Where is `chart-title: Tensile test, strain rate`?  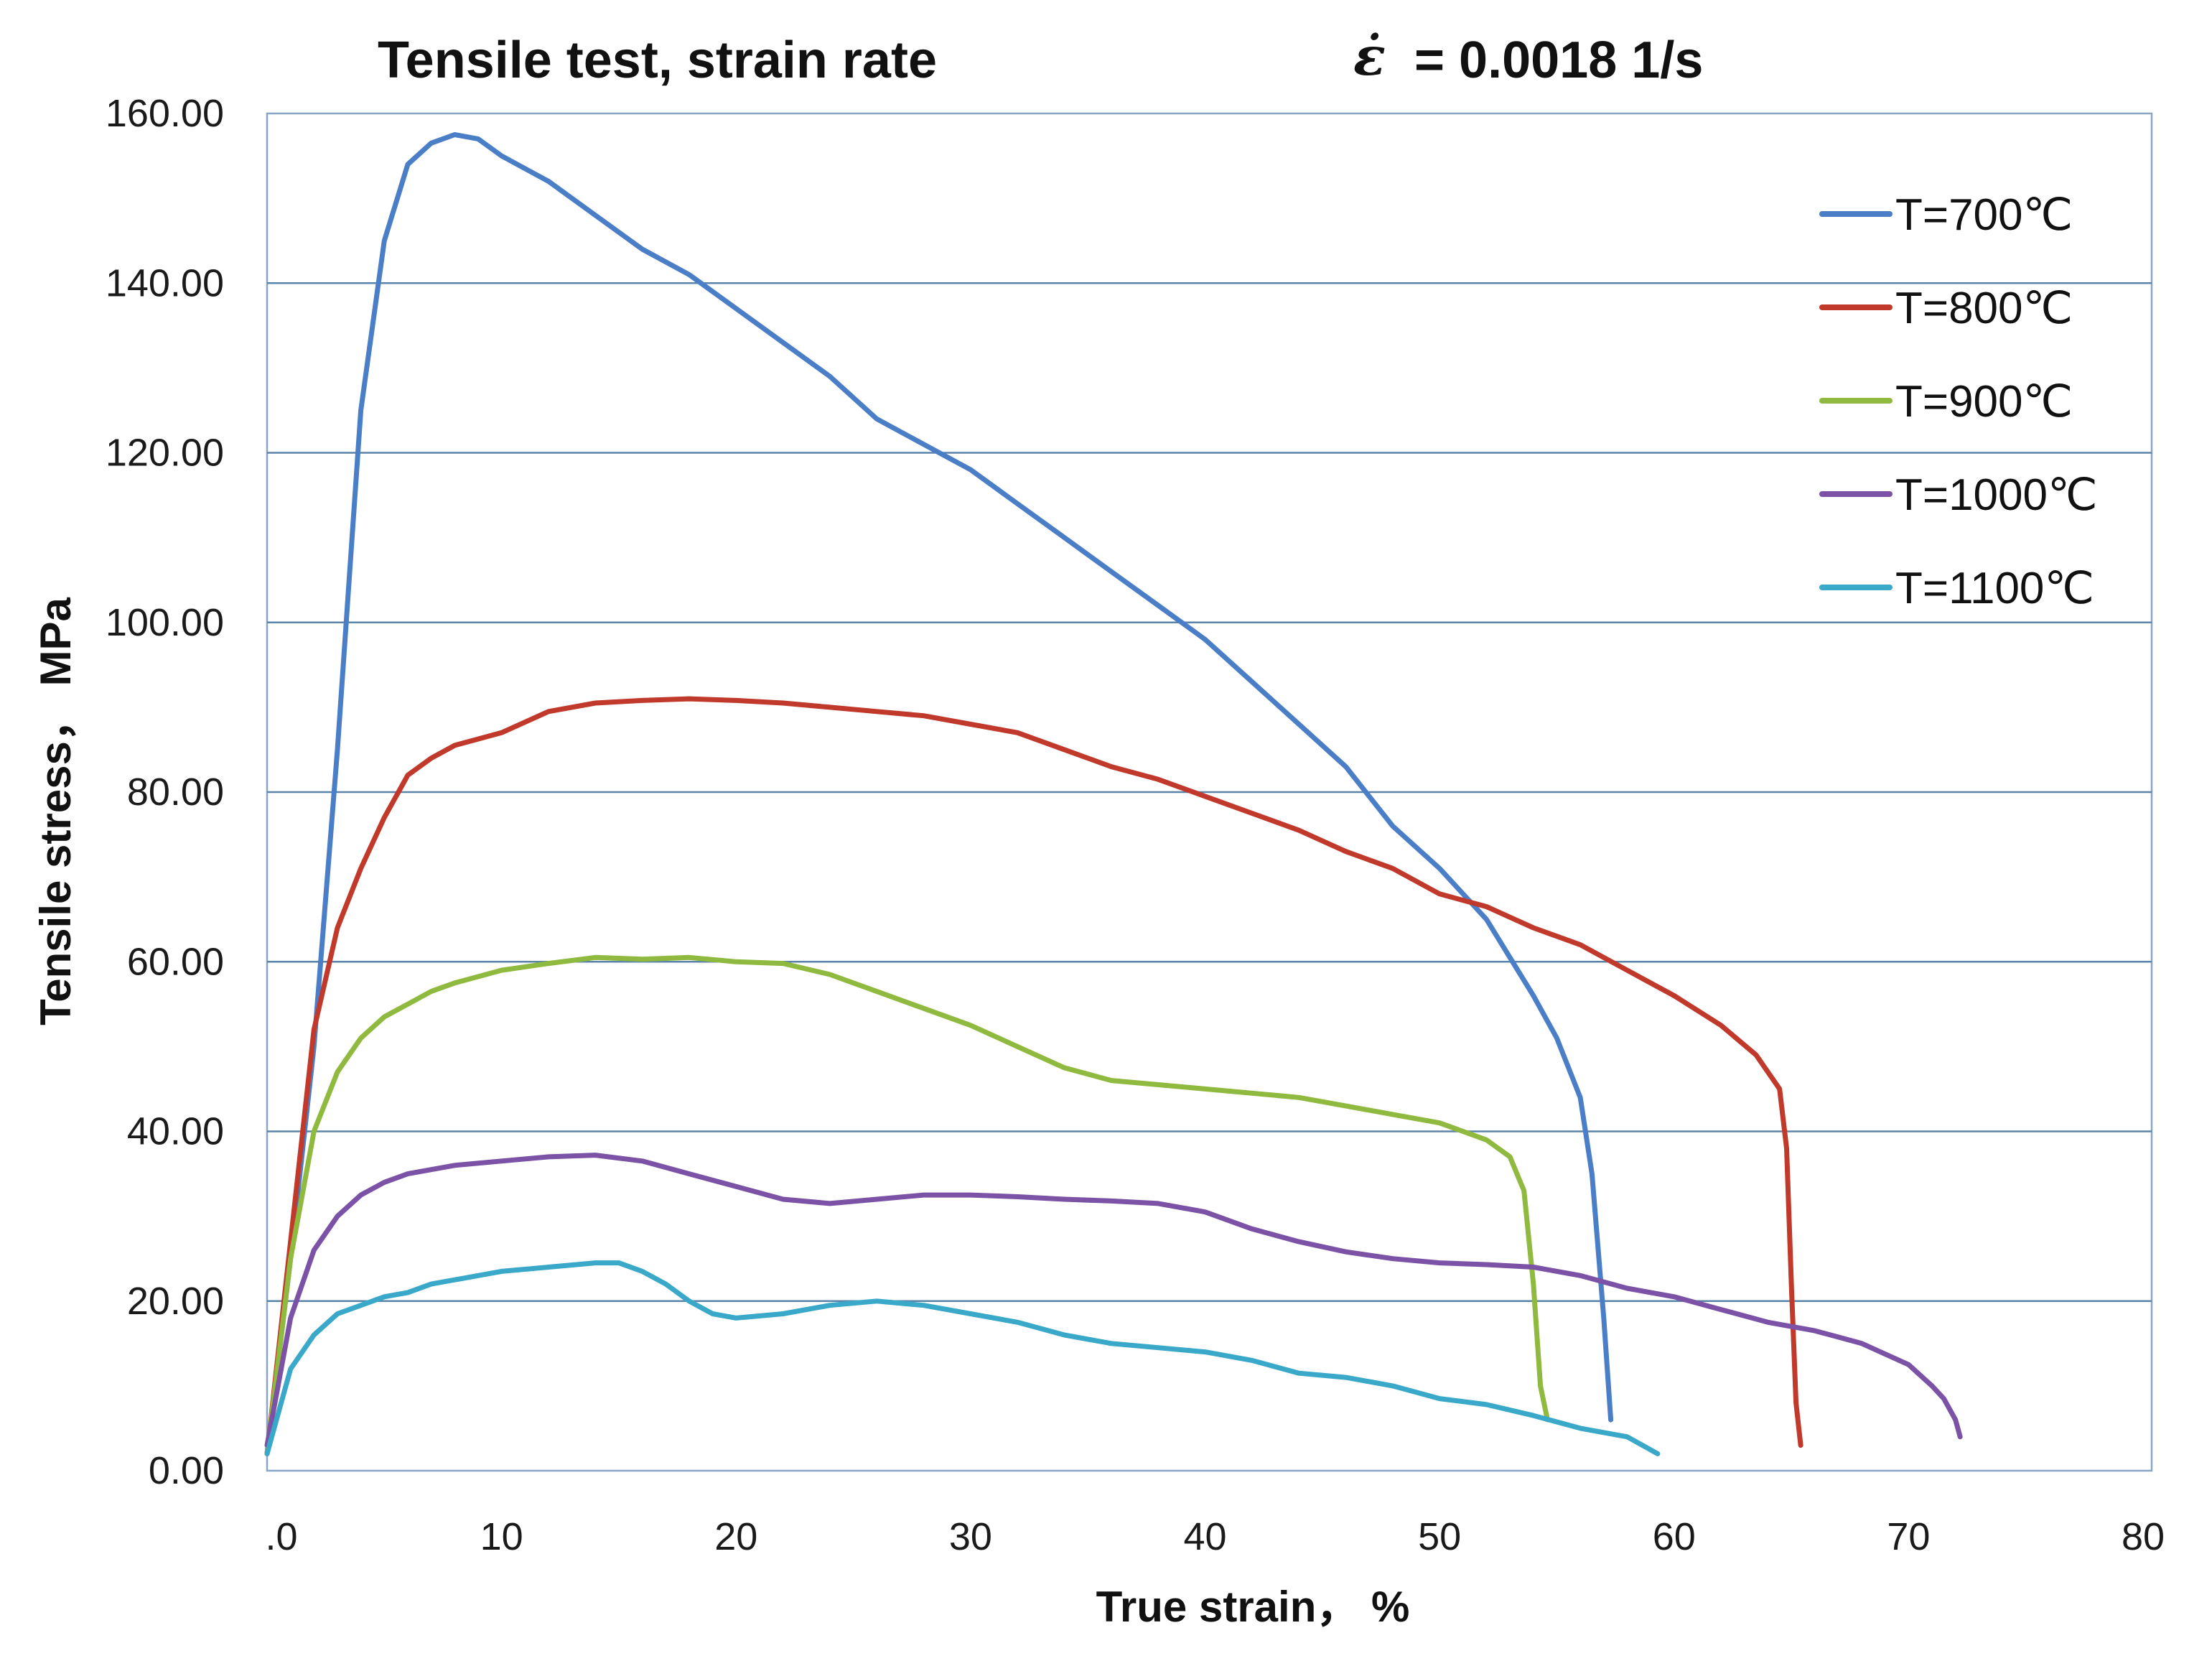 chart-title: Tensile test, strain rate is located at coordinates (657, 61).